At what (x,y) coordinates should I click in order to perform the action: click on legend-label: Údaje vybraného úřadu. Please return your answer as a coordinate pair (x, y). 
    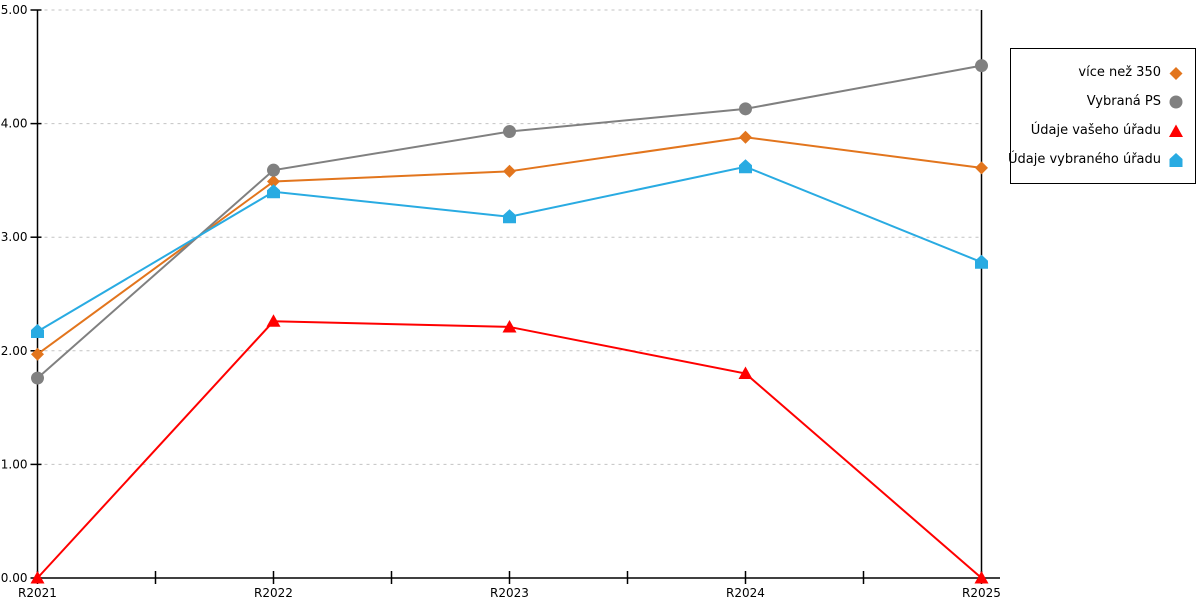
    Looking at the image, I should click on (1084, 159).